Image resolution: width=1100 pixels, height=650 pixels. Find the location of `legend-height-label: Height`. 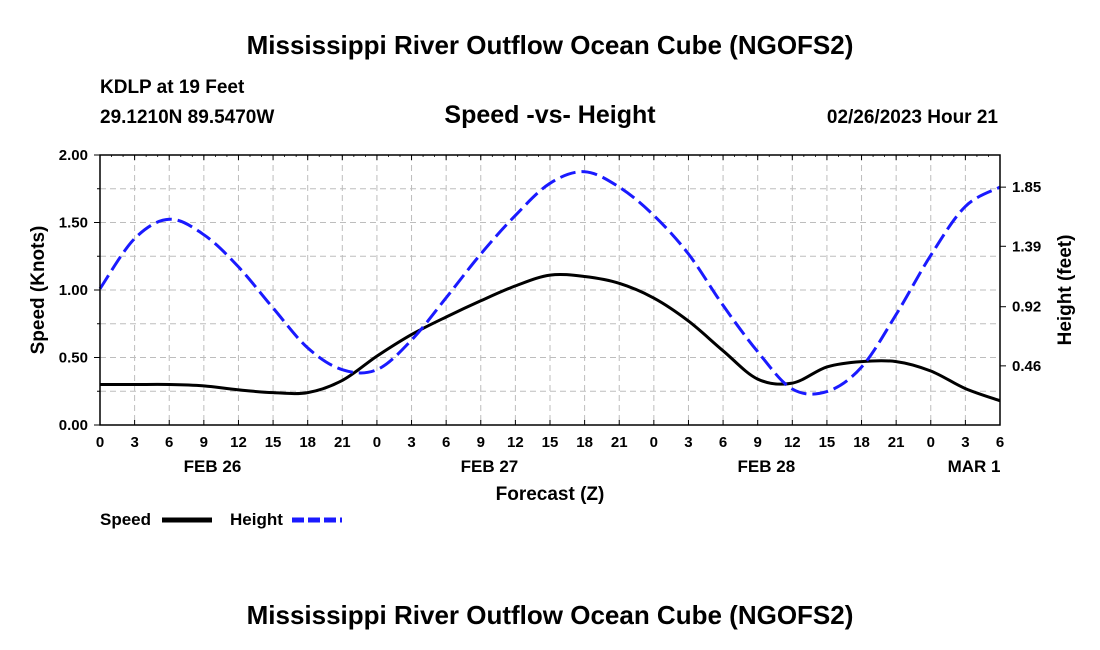

legend-height-label: Height is located at coordinates (256, 519).